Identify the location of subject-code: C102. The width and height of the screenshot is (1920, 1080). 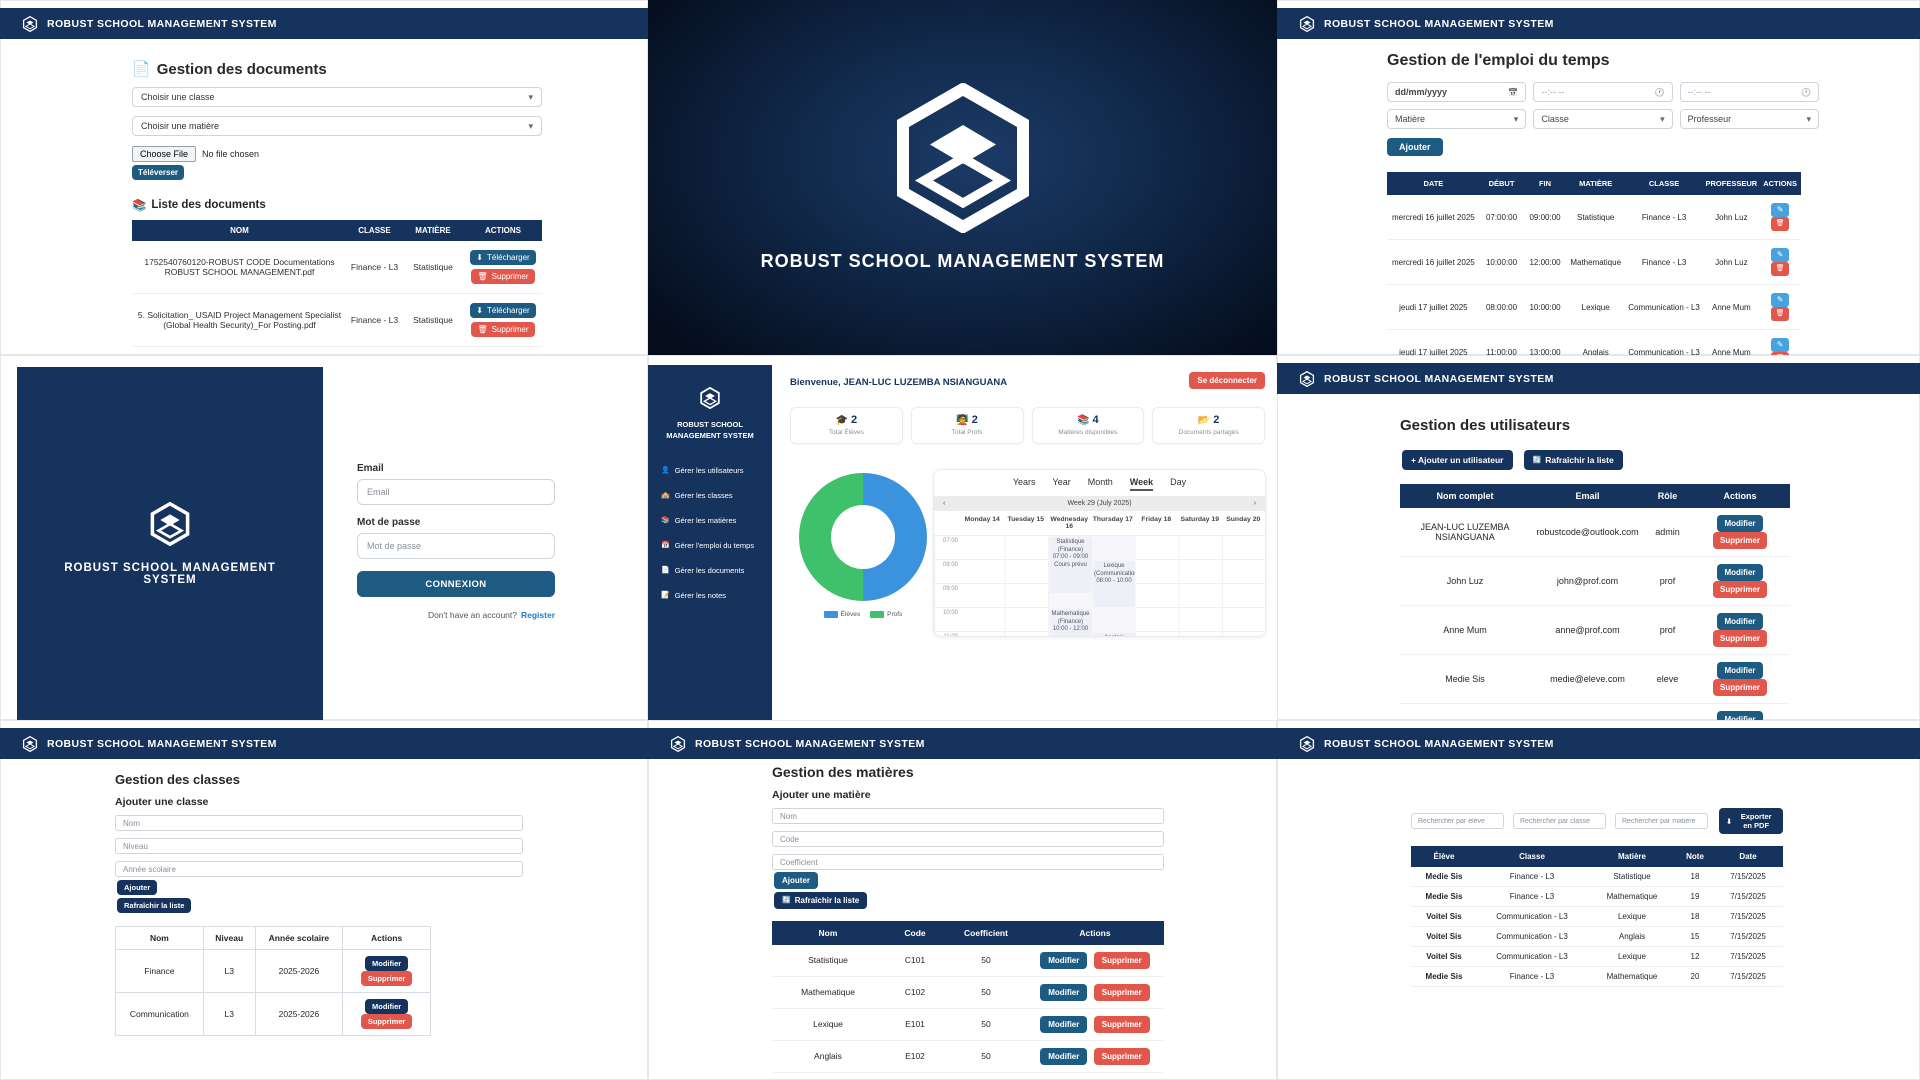
(915, 992).